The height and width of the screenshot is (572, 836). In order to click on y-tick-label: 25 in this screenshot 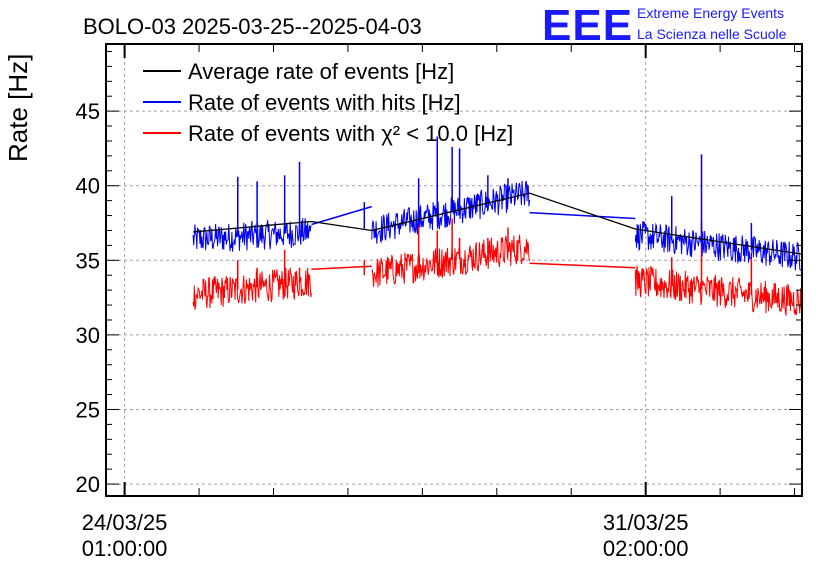, I will do `click(88, 409)`.